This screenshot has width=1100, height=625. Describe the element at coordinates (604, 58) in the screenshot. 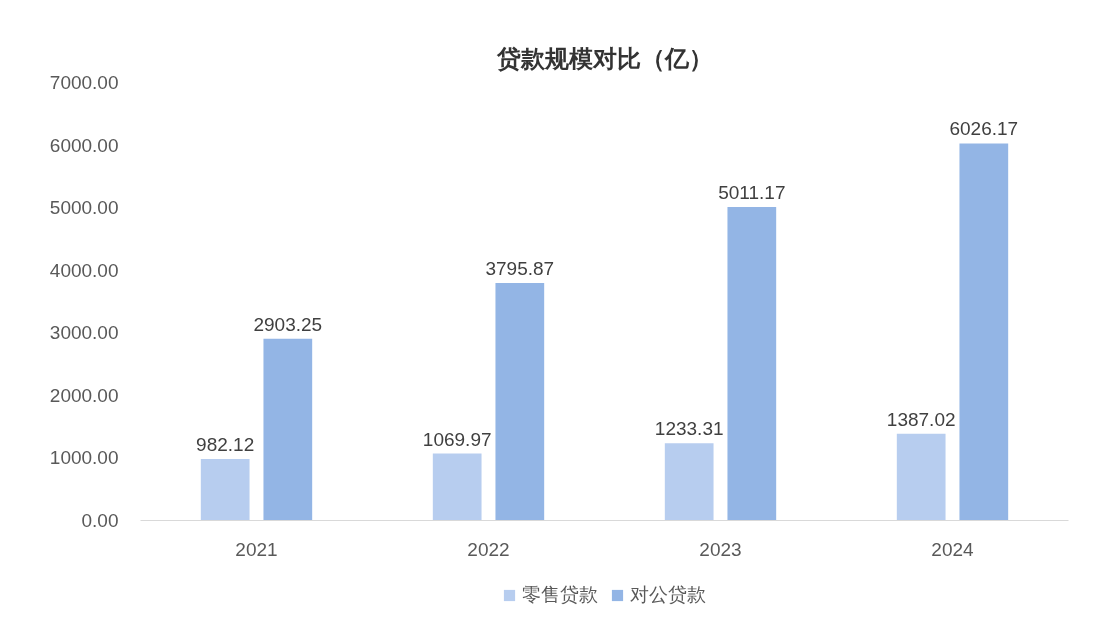

I see `chart-title: 贷款规模对比（亿）` at that location.